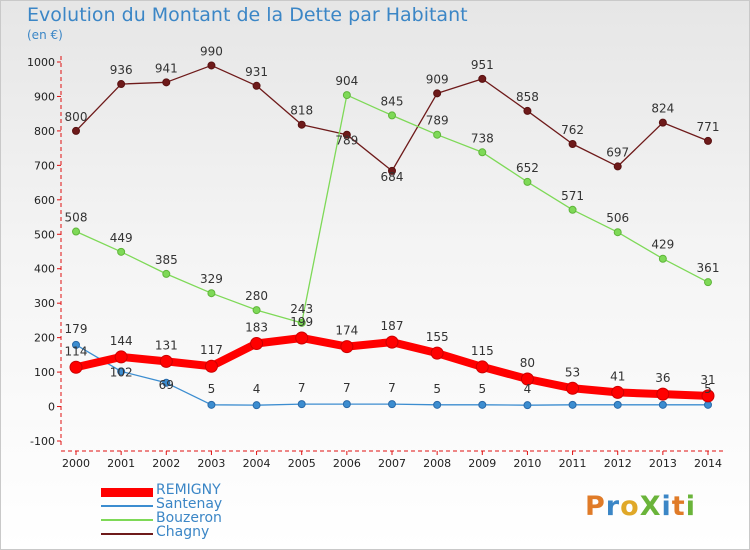  I want to click on legend-swatch-remigny, so click(127, 492).